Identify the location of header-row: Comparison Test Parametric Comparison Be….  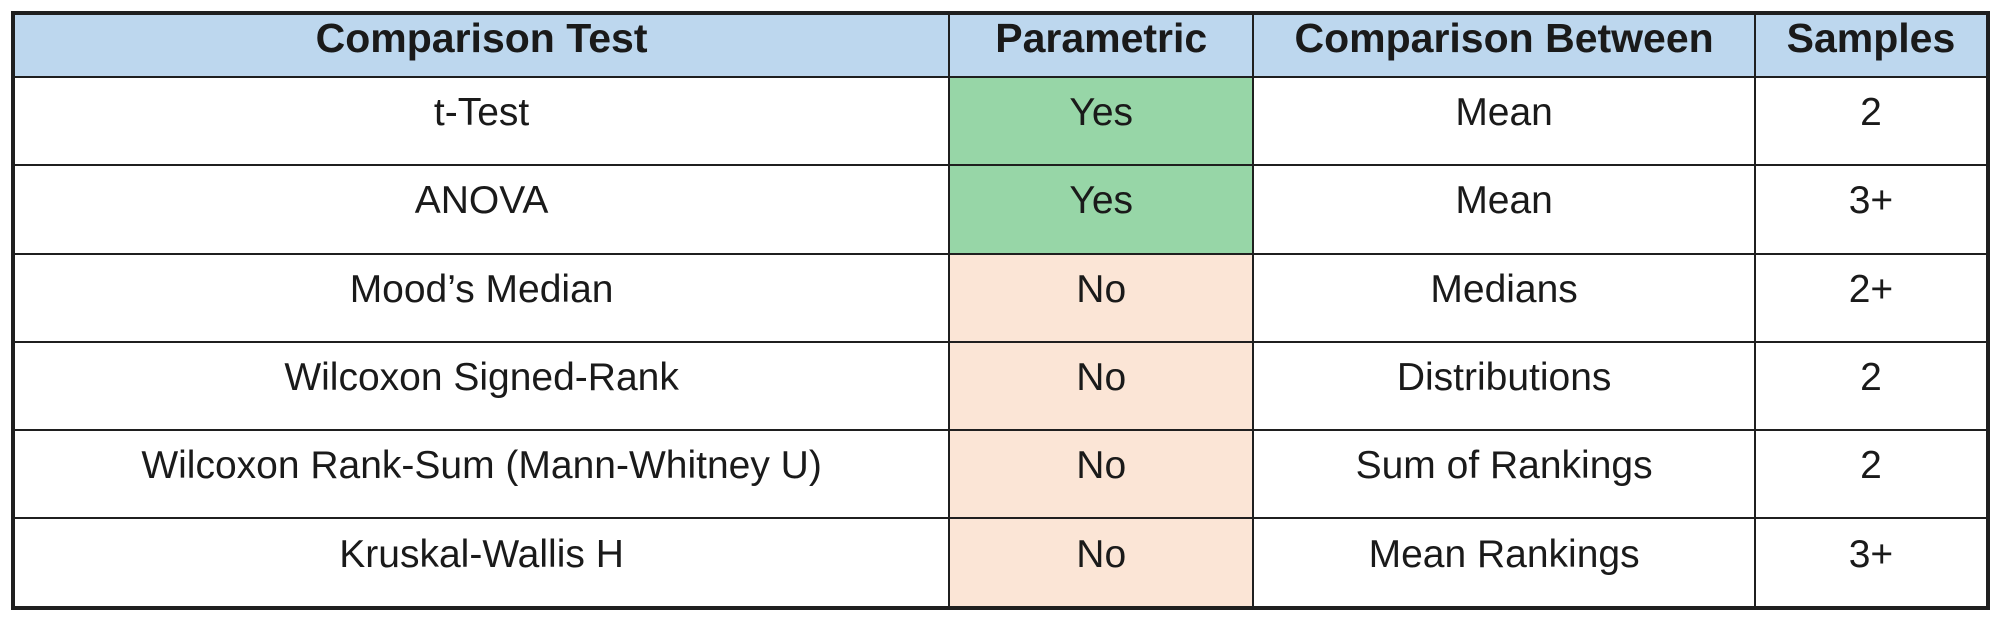
(1000, 45).